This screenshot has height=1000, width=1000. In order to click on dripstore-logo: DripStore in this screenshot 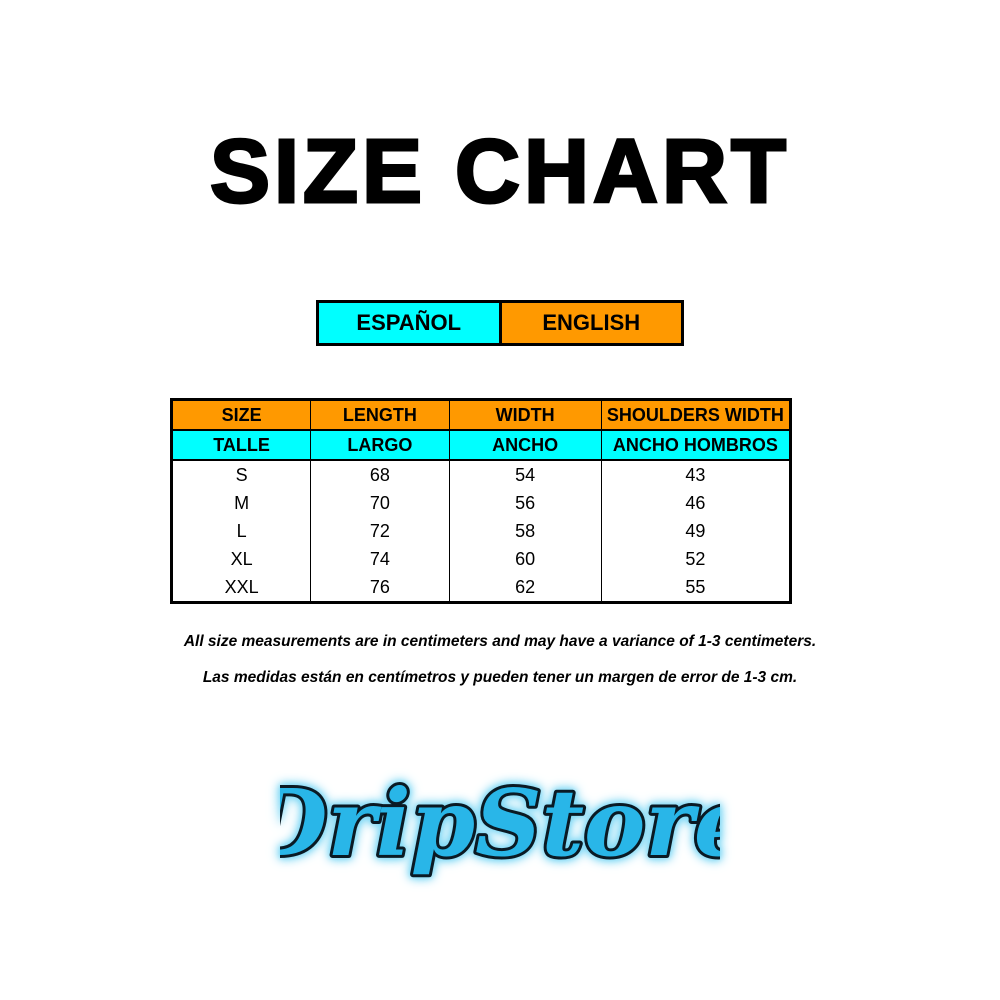, I will do `click(500, 823)`.